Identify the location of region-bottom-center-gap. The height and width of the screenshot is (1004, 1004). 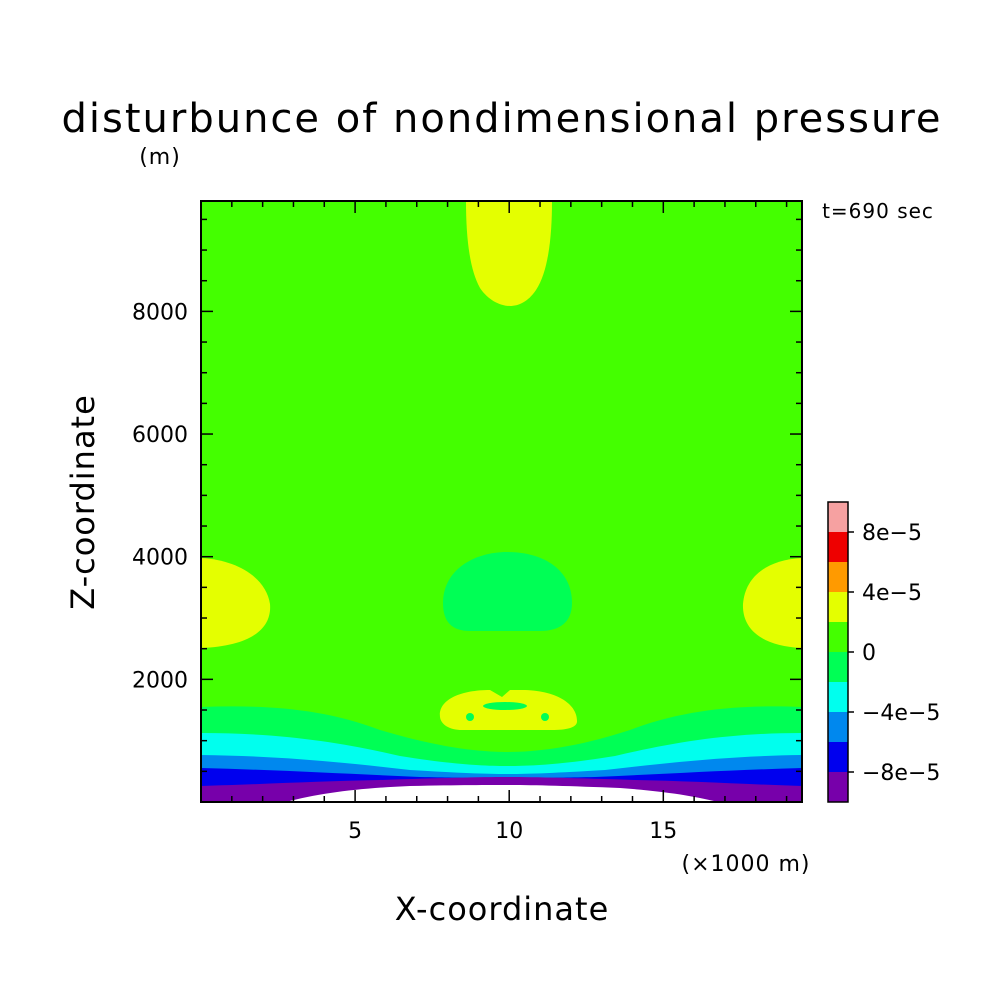
(502, 793).